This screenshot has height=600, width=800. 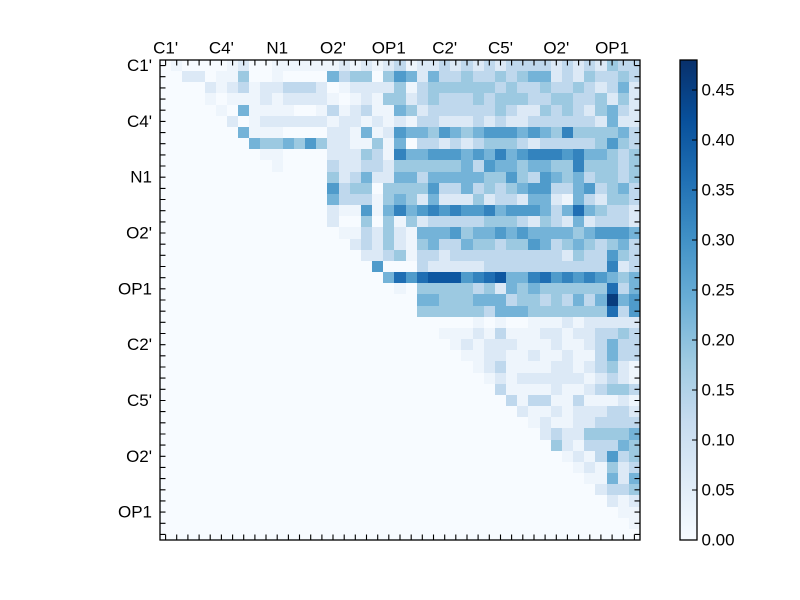 What do you see at coordinates (718, 340) in the screenshot?
I see `svg-text: 0.20` at bounding box center [718, 340].